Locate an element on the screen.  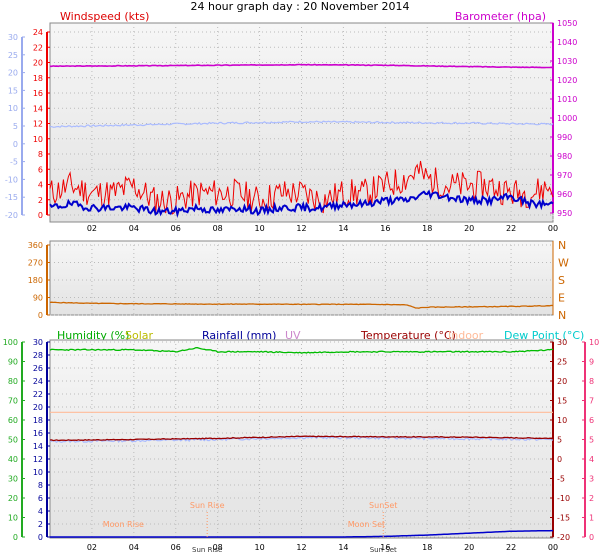
wind-panel-x-tick-label: 06 is located at coordinates (176, 228).